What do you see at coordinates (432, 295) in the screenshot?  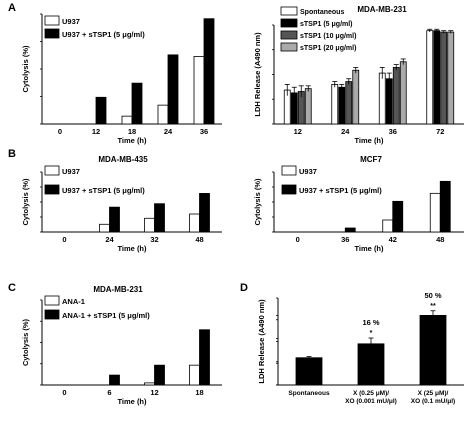 I see `percent-annotation: 50 %` at bounding box center [432, 295].